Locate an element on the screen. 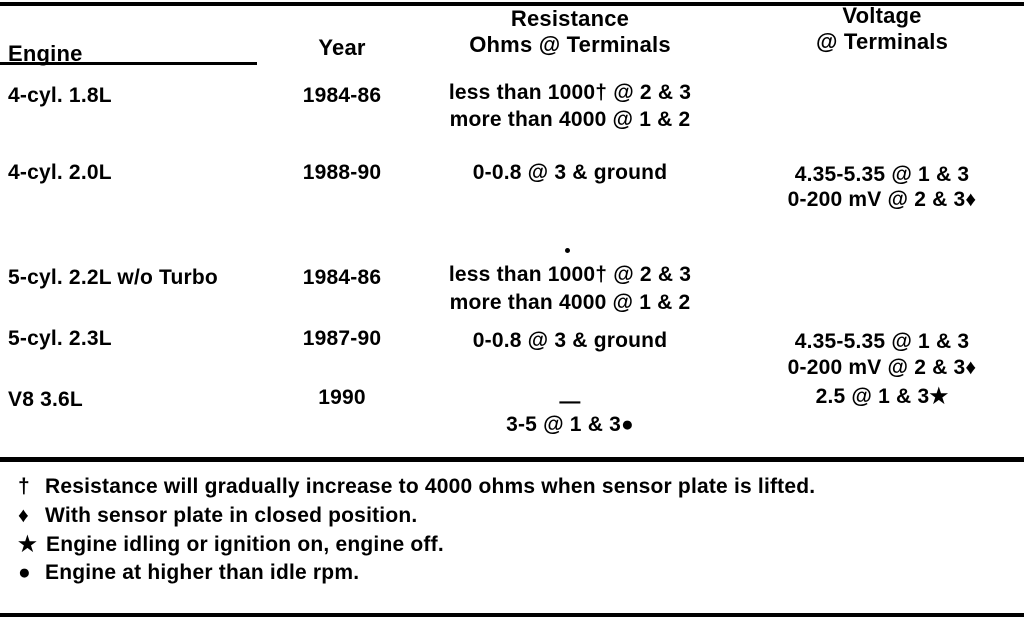 The height and width of the screenshot is (626, 1024). top-divider is located at coordinates (512, 4).